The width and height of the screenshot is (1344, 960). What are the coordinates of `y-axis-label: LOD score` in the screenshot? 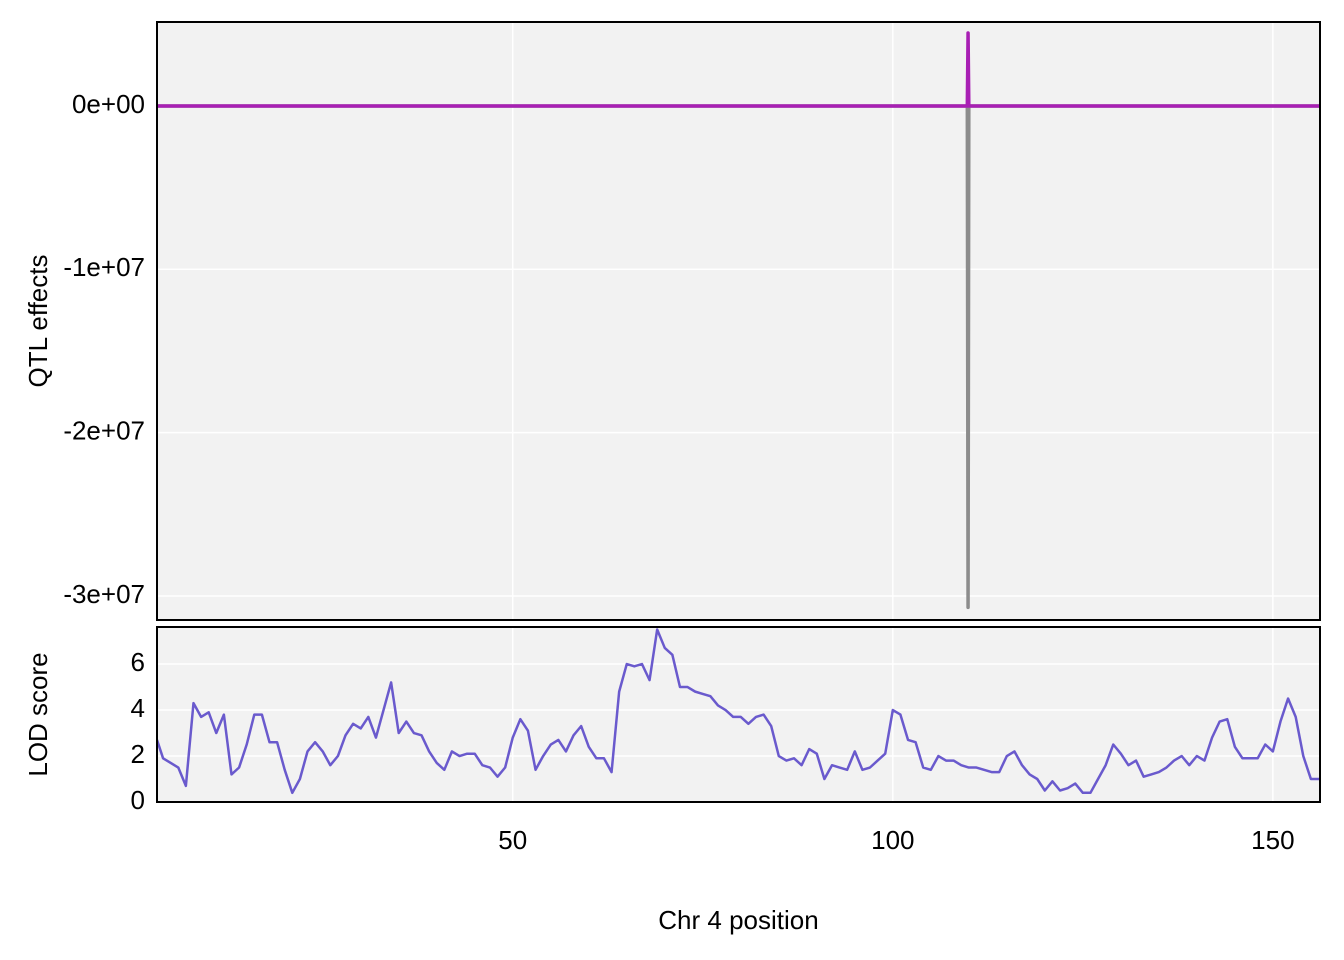 It's located at (38, 714).